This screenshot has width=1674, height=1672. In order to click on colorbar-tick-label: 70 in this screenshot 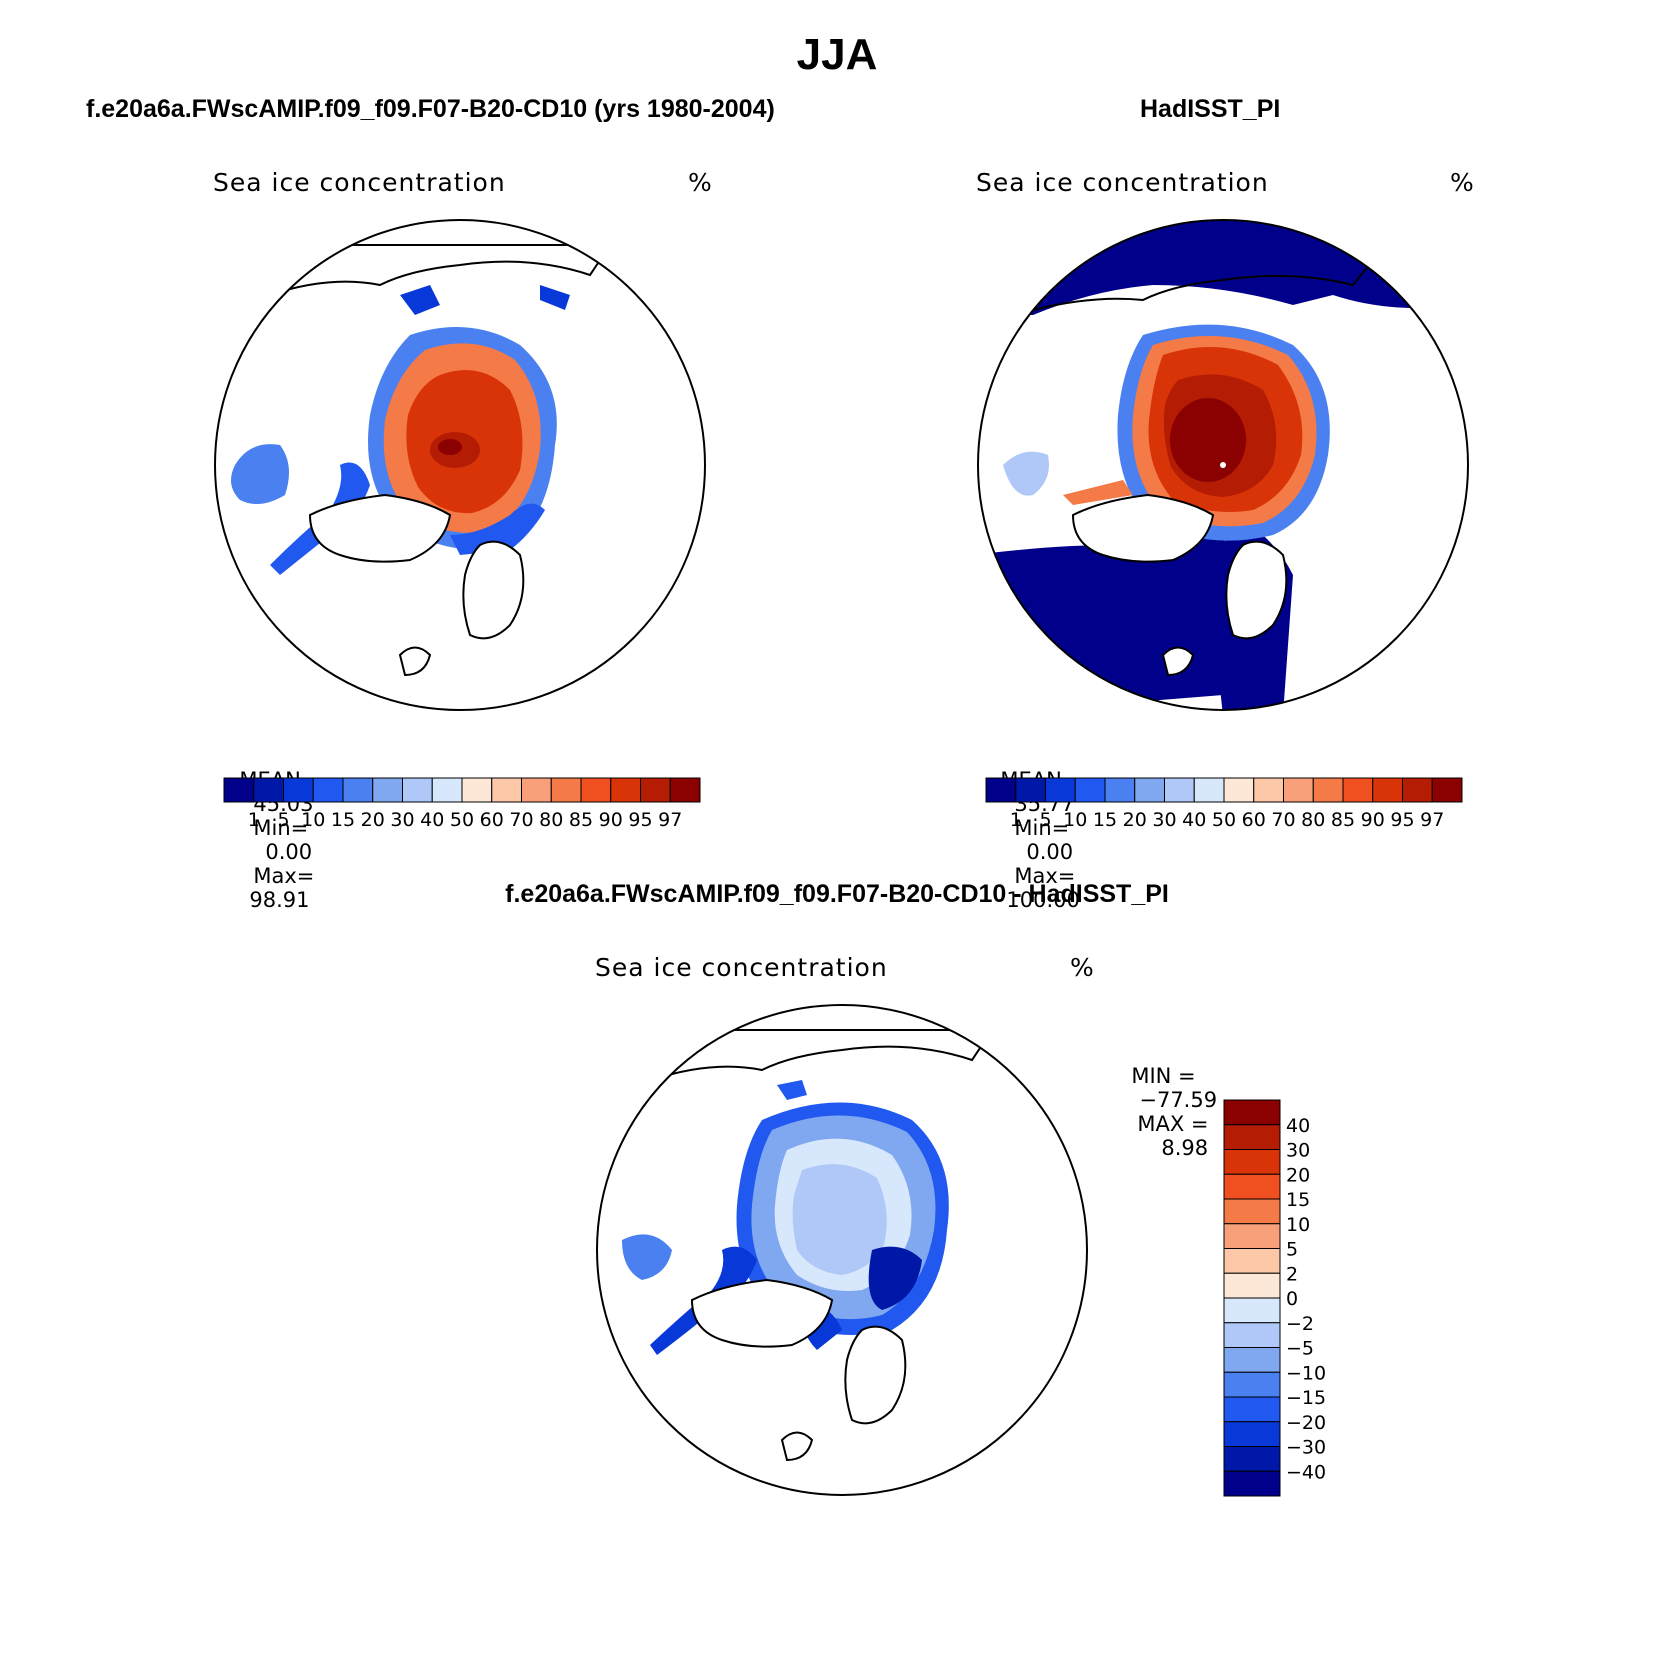, I will do `click(1283, 820)`.